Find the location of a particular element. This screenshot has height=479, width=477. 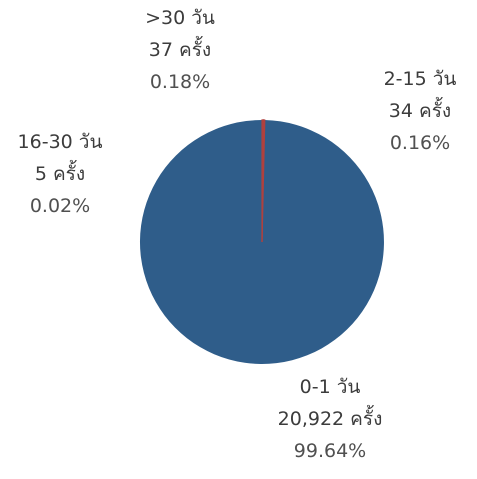

data-label-2-15: 2-15 วัน 34 ครั้ง 0.16% is located at coordinates (418, 111).